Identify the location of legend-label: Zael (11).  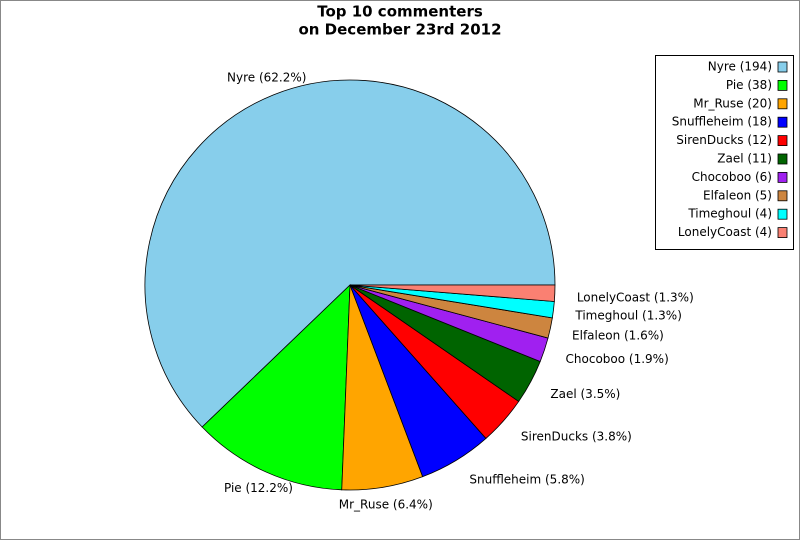
(744, 159).